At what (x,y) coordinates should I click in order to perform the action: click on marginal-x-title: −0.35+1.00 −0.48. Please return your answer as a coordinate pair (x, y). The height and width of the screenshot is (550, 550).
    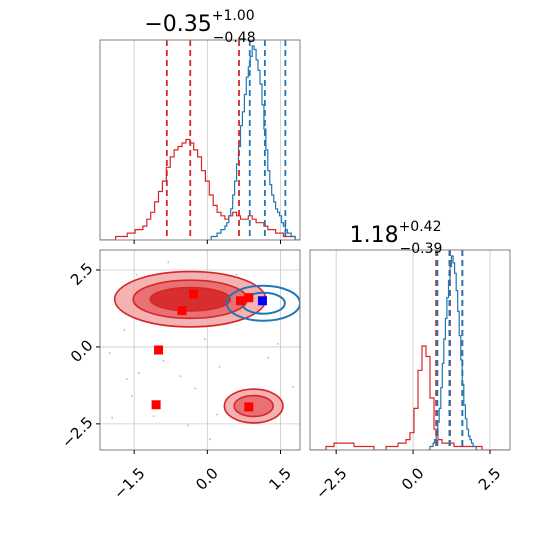
    Looking at the image, I should click on (199, 27).